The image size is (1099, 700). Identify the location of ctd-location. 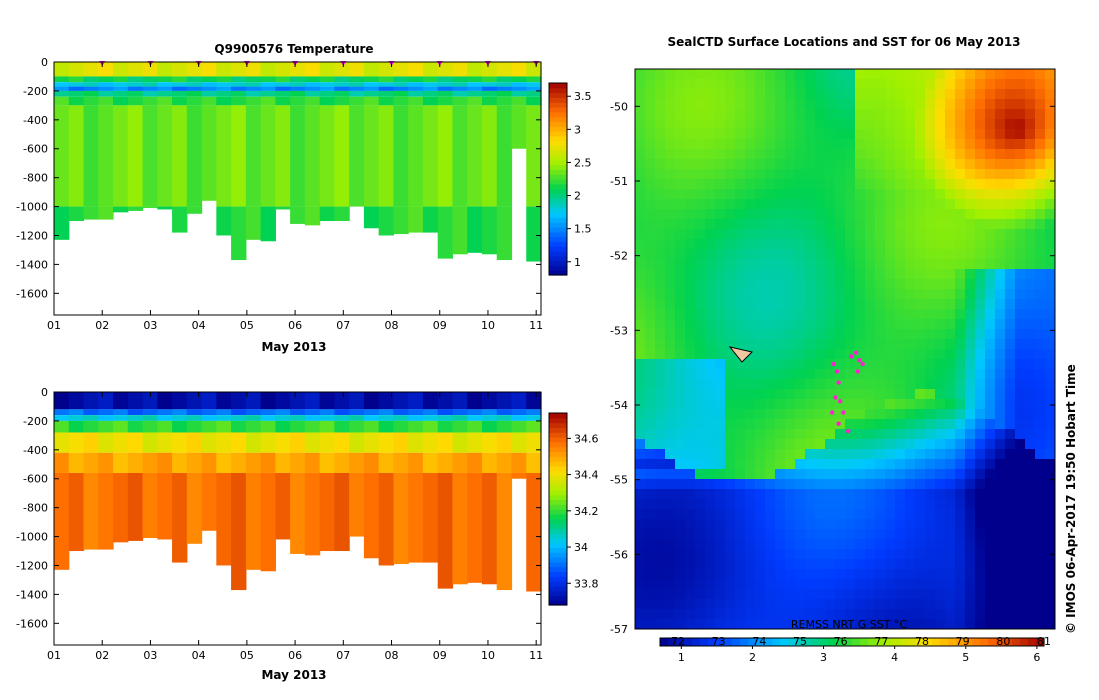
(862, 364).